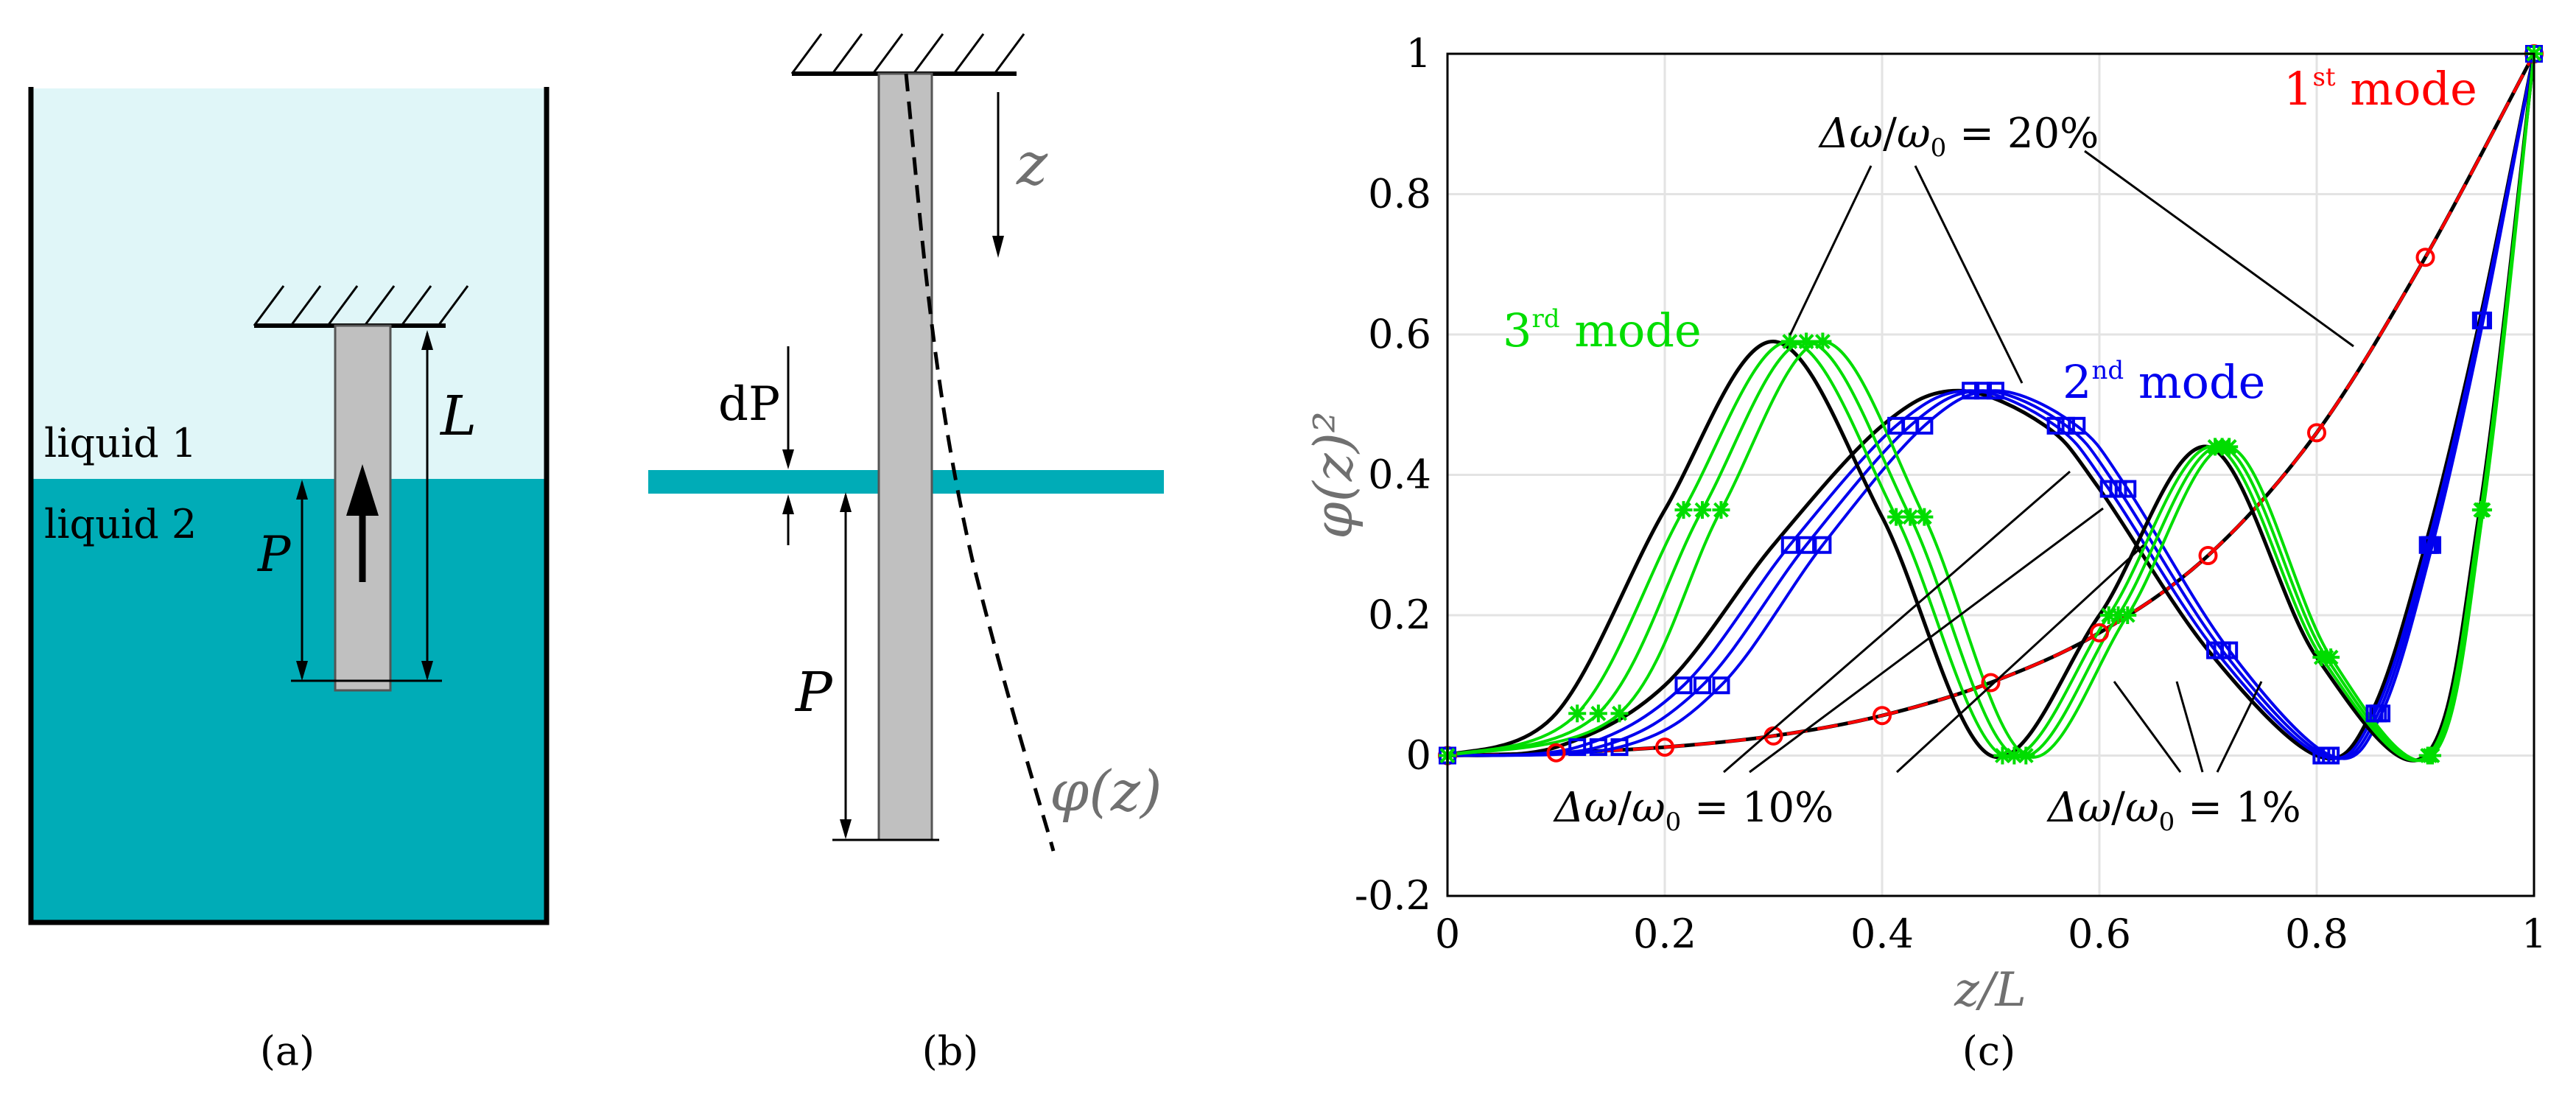 Image resolution: width=2576 pixels, height=1100 pixels. Describe the element at coordinates (1693, 810) in the screenshot. I see `pct10-label: Δω/ω0 = 10%` at that location.